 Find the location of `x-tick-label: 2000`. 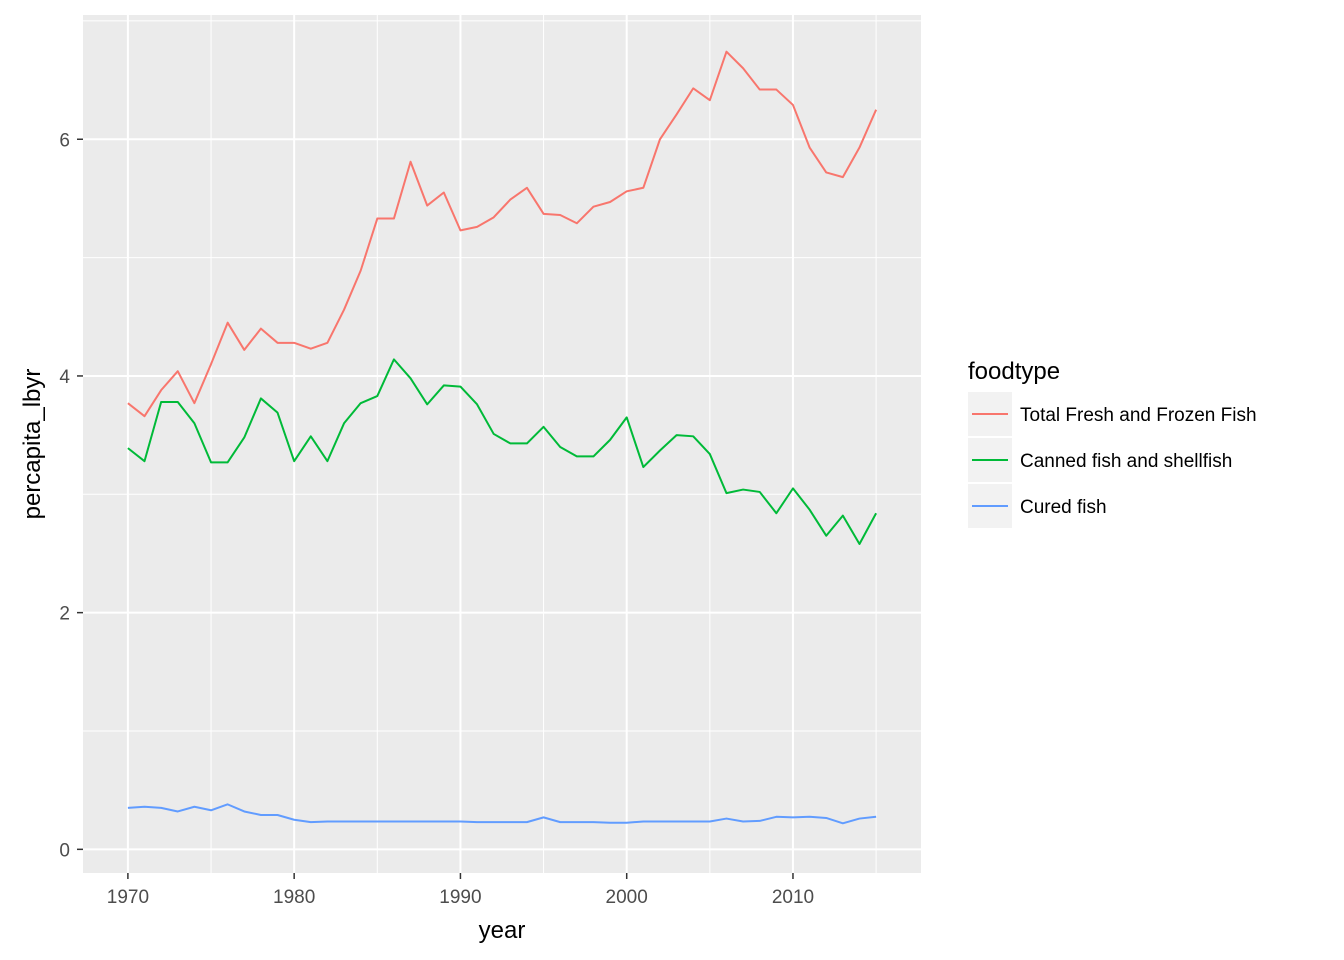

x-tick-label: 2000 is located at coordinates (627, 897).